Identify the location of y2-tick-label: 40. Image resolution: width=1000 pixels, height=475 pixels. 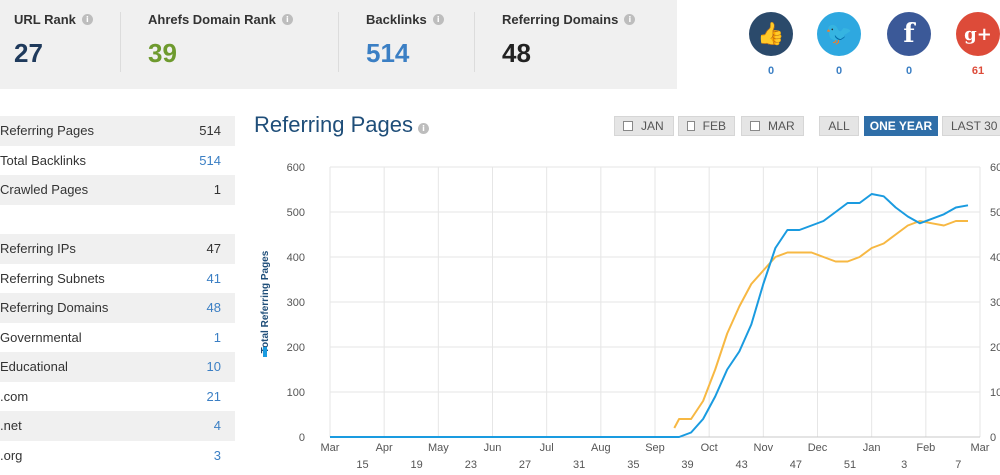
(995, 258).